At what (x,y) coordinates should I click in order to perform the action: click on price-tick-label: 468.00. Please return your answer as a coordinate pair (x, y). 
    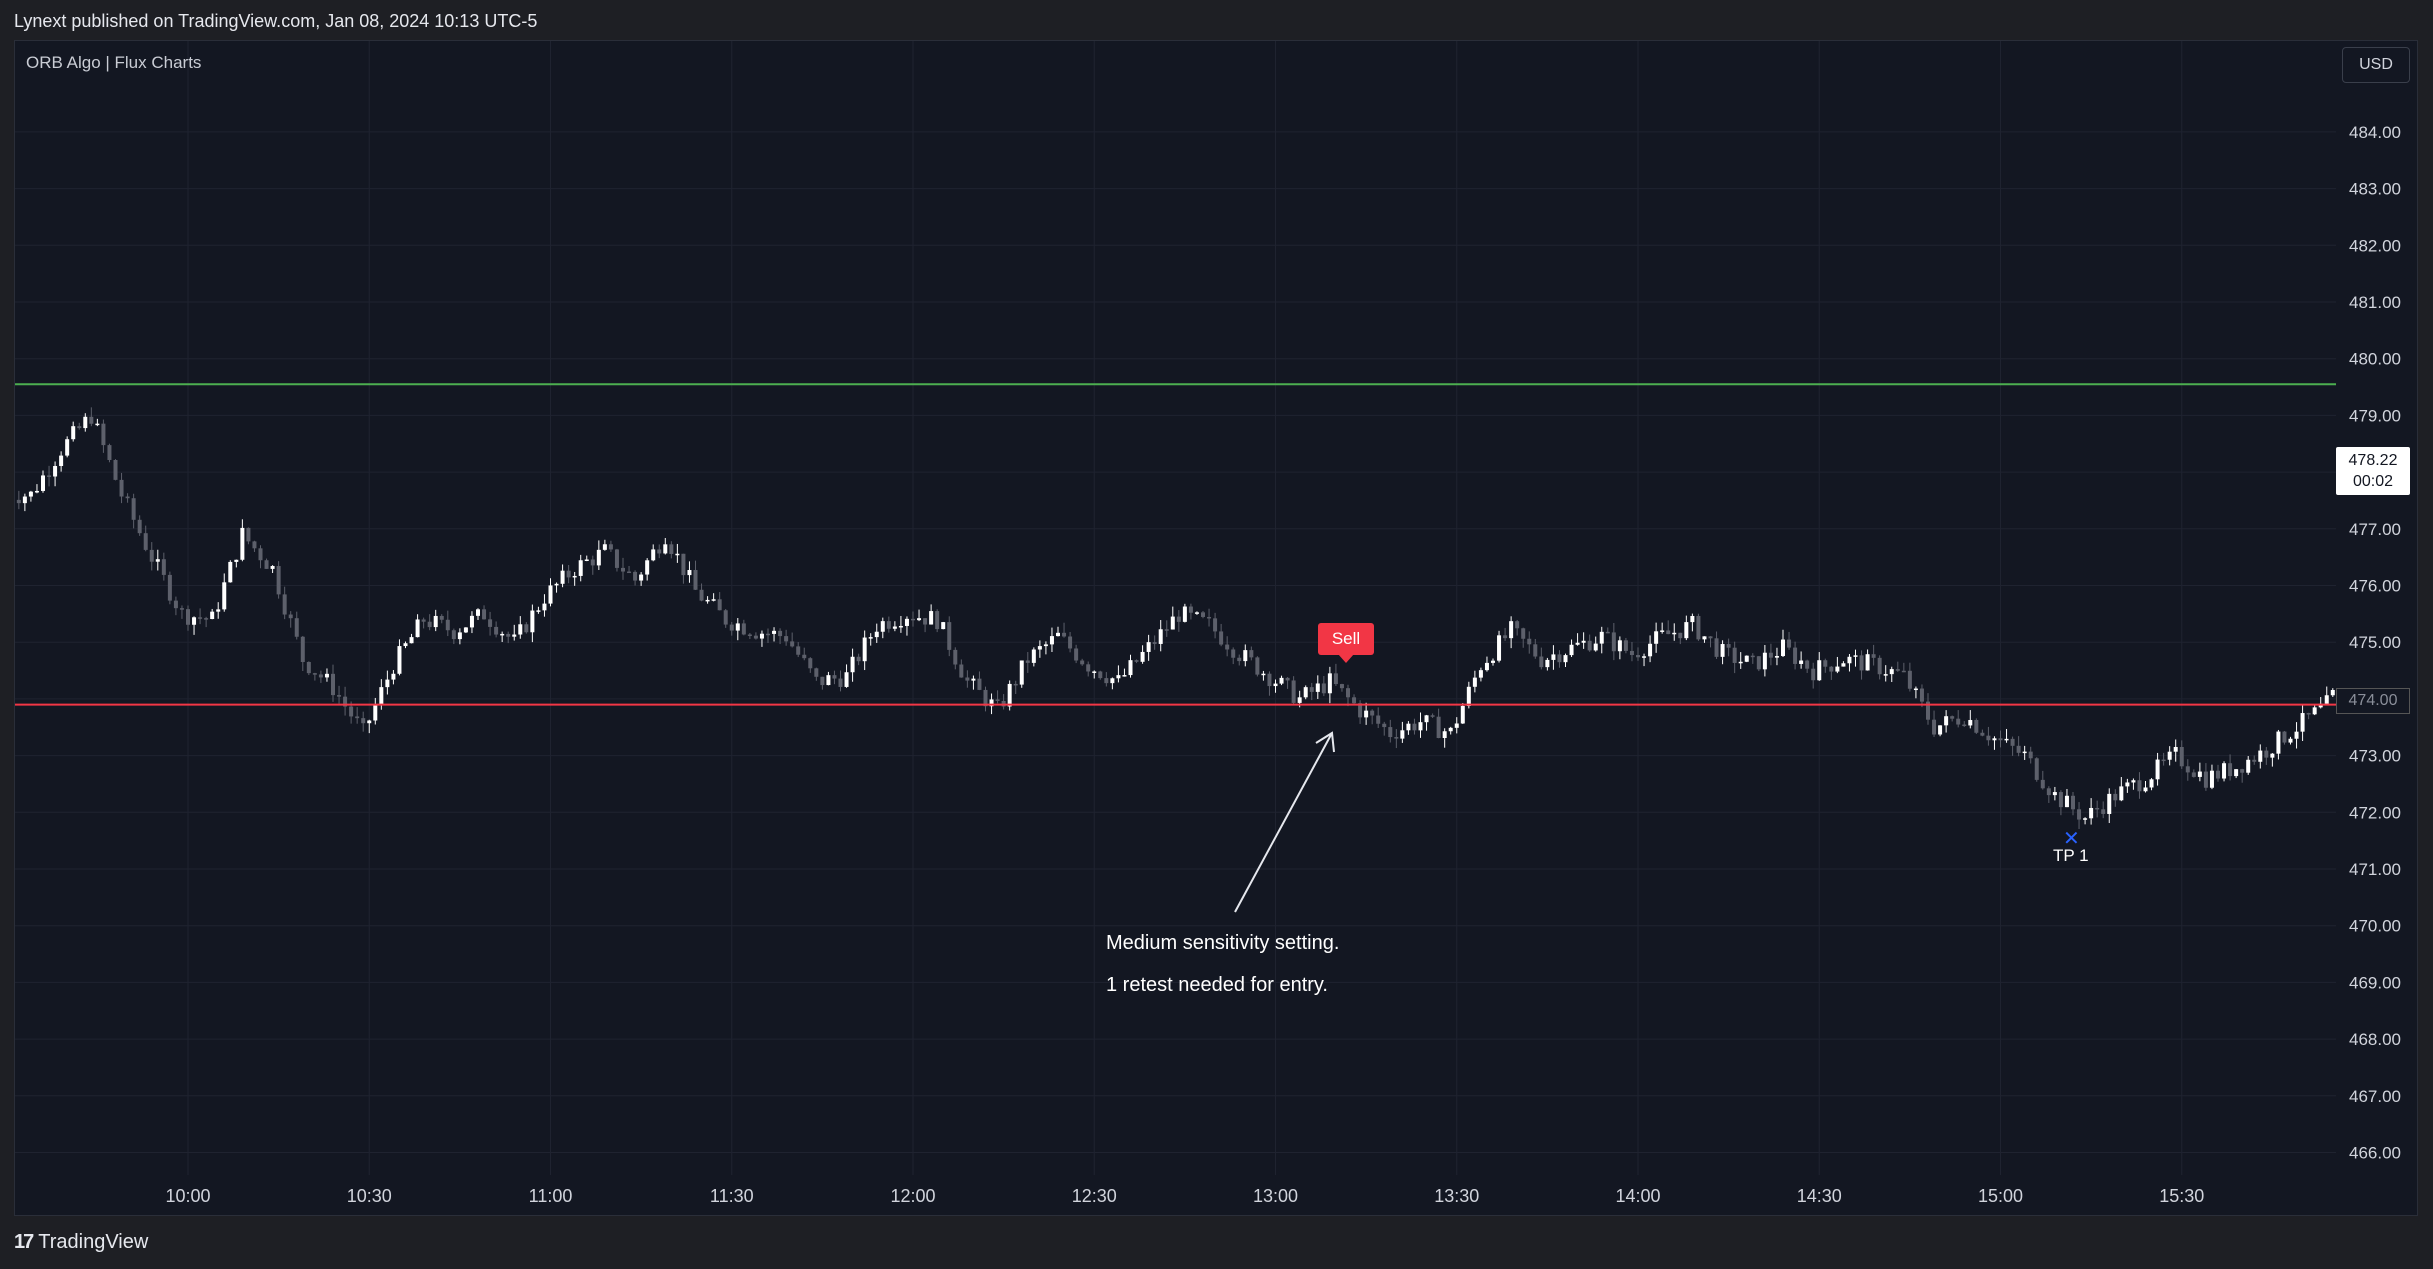
    Looking at the image, I should click on (2375, 1039).